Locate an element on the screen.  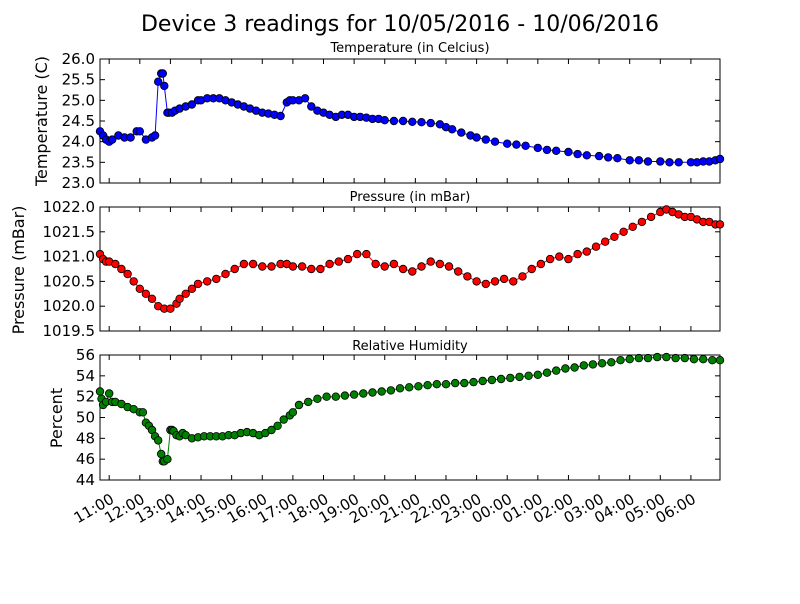
y-tick-label: 26.0 is located at coordinates (78, 59).